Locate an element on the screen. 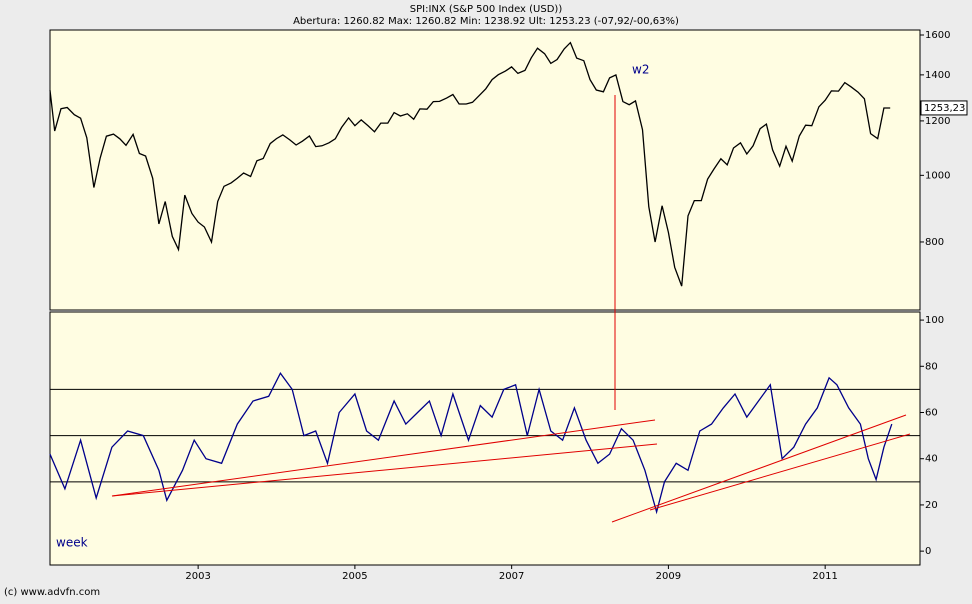  y-tick-label: 40 is located at coordinates (931, 459).